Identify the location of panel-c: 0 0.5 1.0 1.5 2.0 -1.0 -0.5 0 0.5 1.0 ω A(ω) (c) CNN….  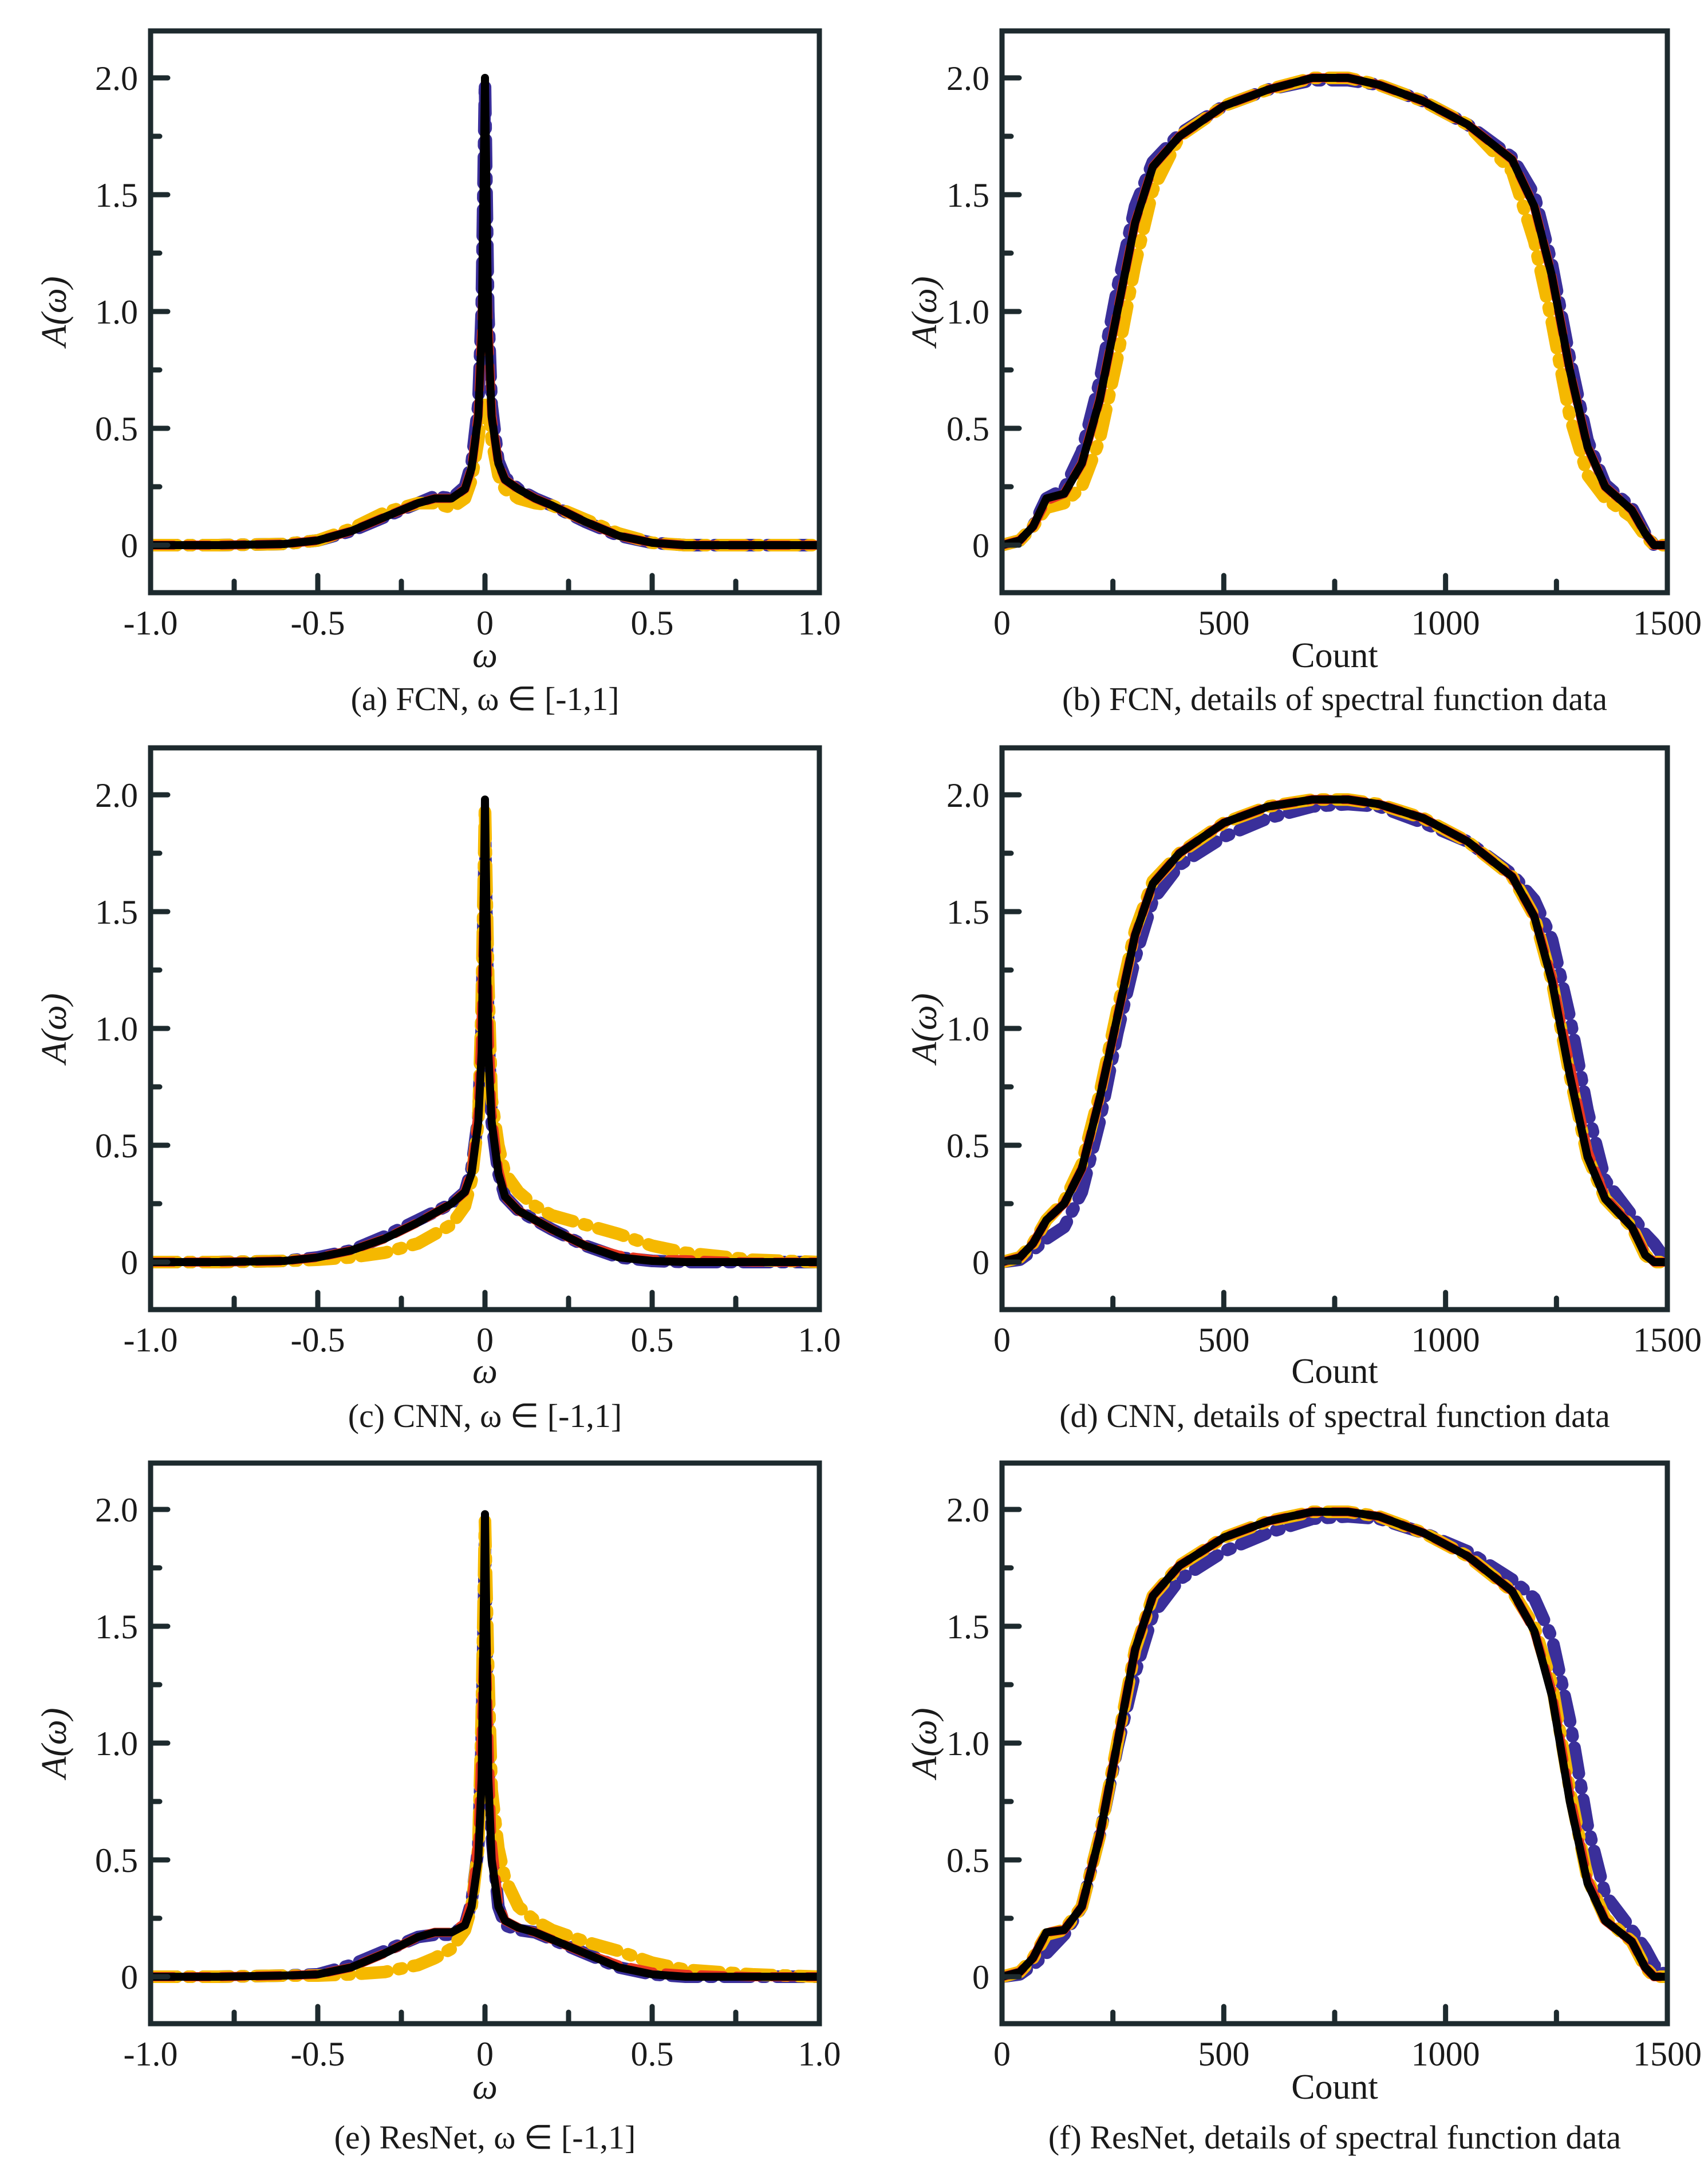
(438, 1089).